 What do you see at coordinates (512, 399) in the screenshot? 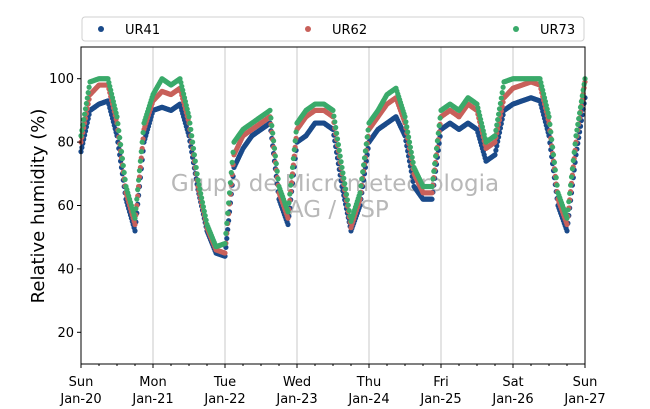
I see `x-tick-date: Jan-26` at bounding box center [512, 399].